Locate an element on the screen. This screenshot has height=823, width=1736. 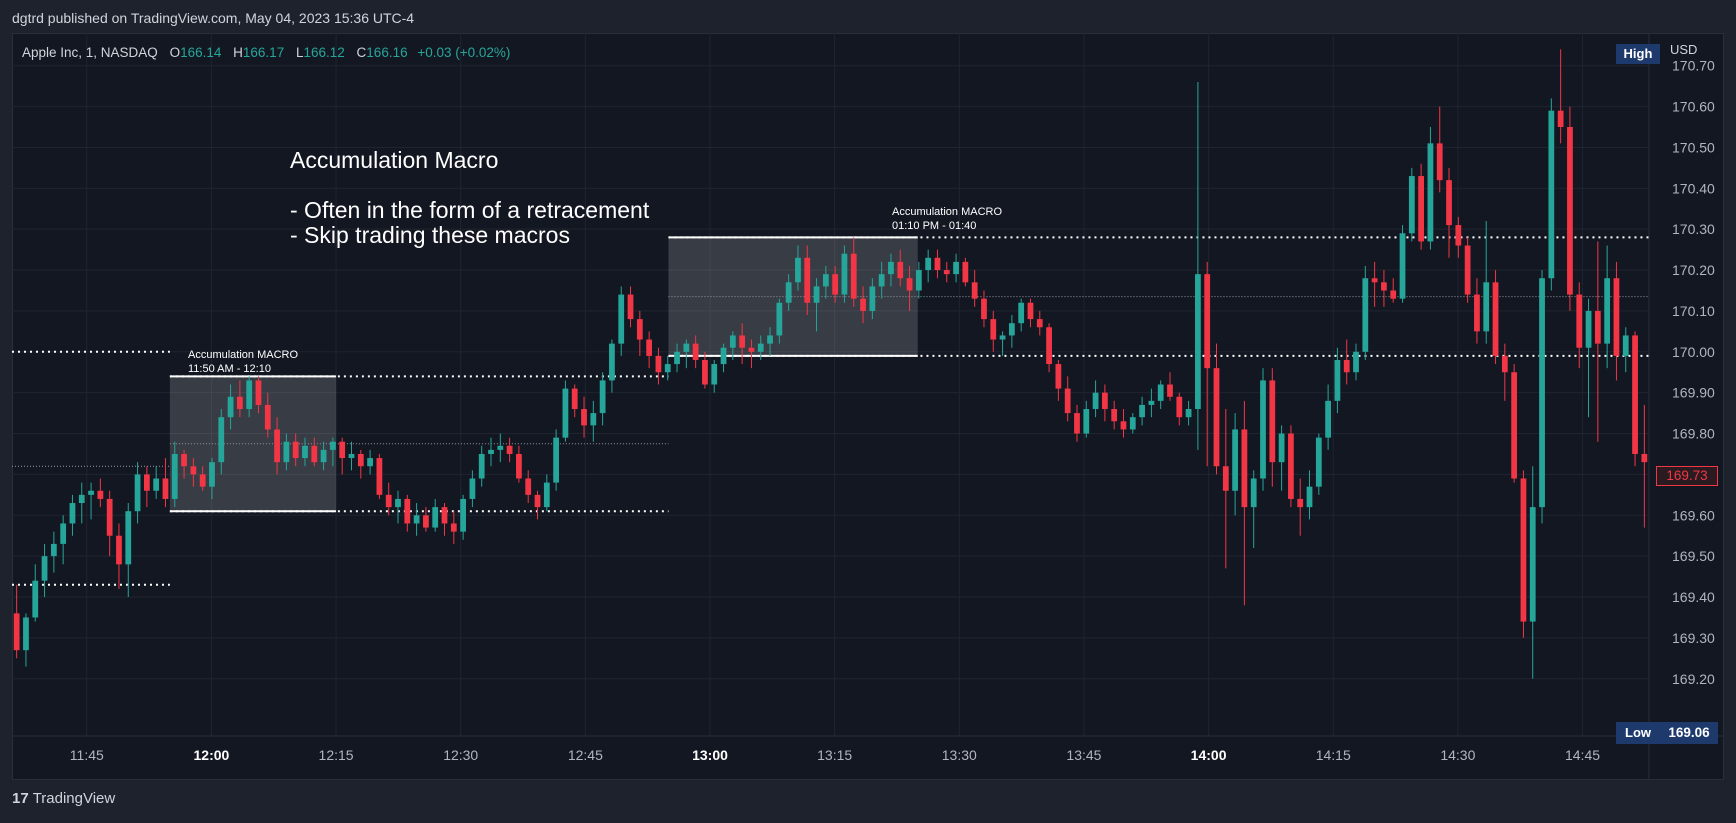
macro-box-label-1: Accumulation MACRO 11:50 AM - 12:10 is located at coordinates (243, 362).